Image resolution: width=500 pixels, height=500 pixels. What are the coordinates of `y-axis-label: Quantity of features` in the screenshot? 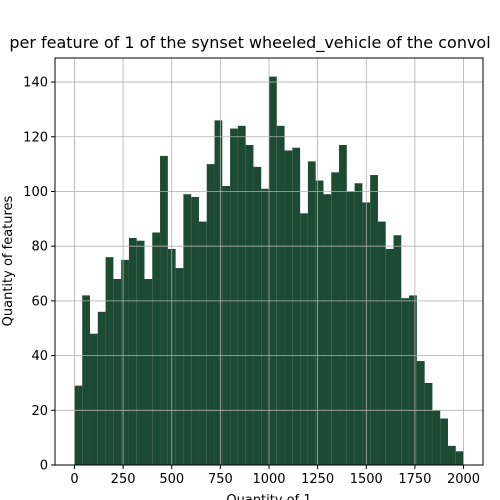 It's located at (8, 260).